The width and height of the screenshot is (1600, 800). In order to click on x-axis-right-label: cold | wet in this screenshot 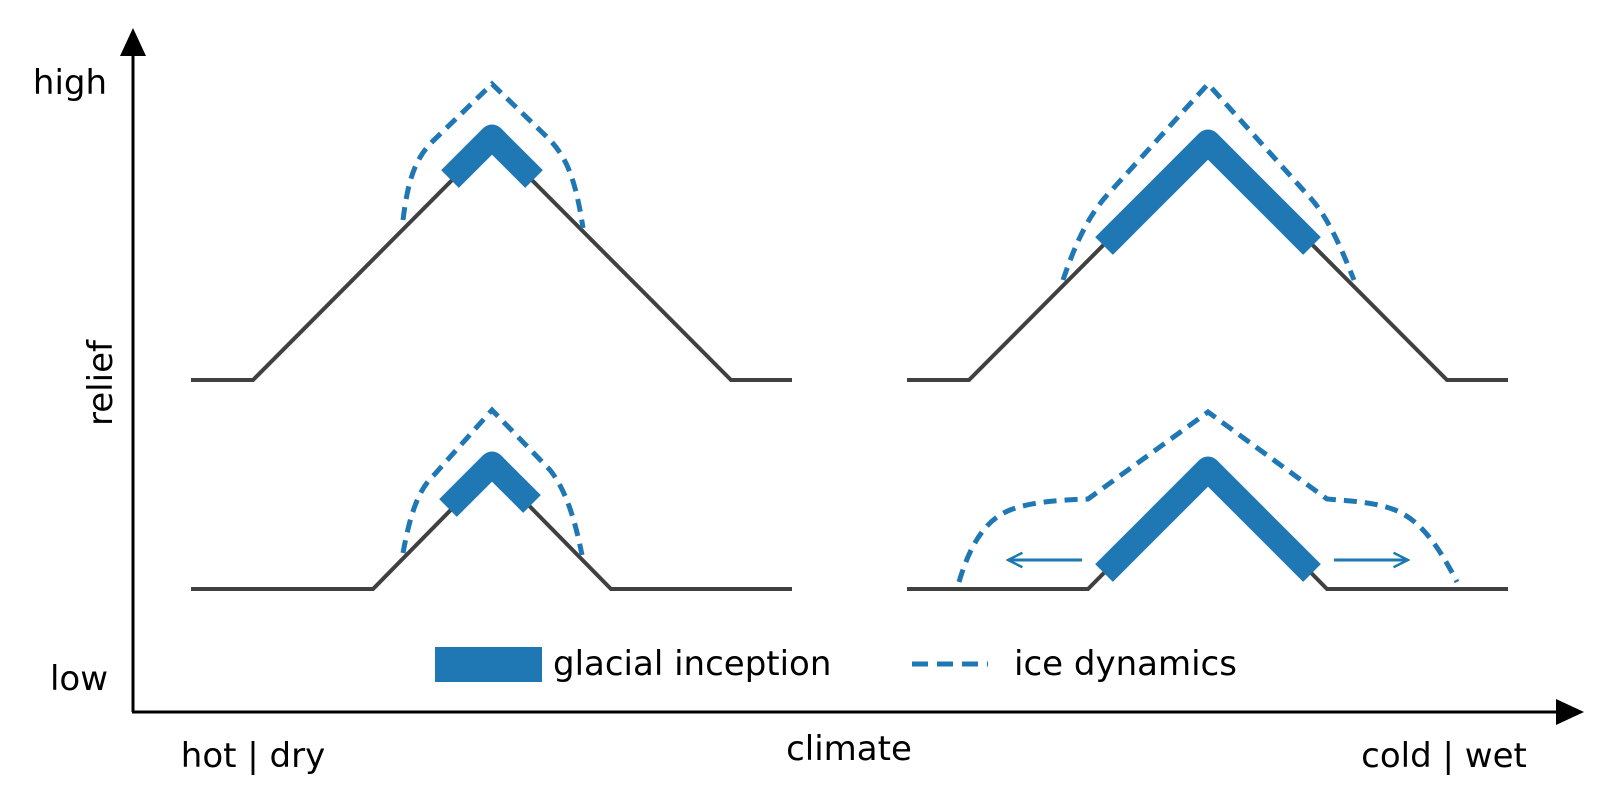, I will do `click(1444, 756)`.